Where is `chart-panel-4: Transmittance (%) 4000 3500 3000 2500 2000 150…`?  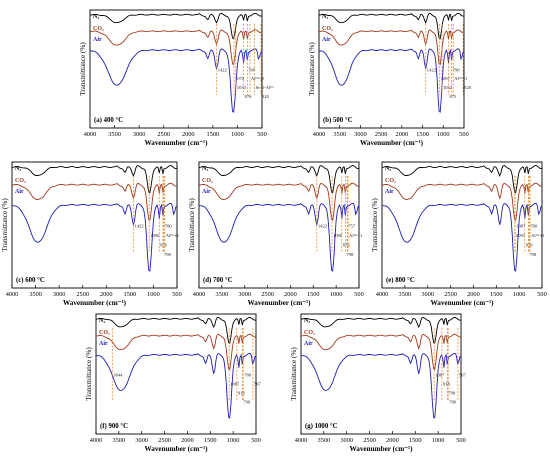 chart-panel-4: Transmittance (%) 4000 3500 3000 2500 2000 150… is located at coordinates (276, 234).